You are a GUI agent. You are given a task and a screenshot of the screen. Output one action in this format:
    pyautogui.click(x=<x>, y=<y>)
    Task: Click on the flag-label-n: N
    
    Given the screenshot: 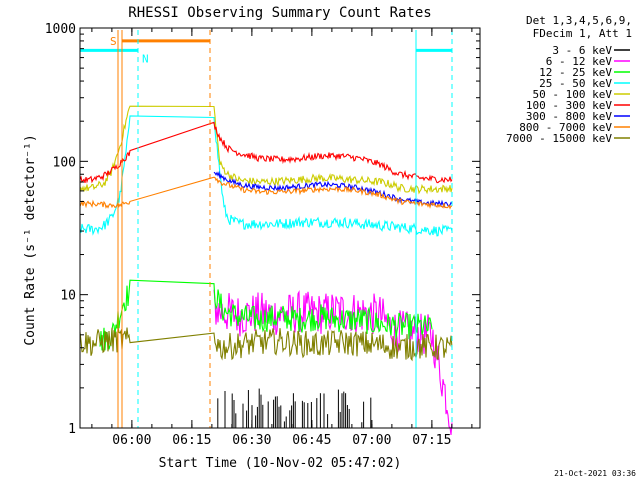 What is the action you would take?
    pyautogui.click(x=145, y=58)
    